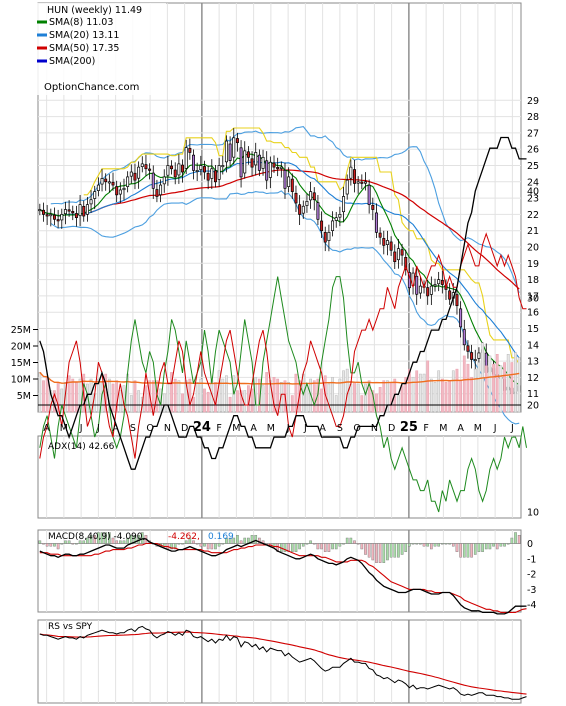  I want to click on x-tick-label: 25, so click(409, 427).